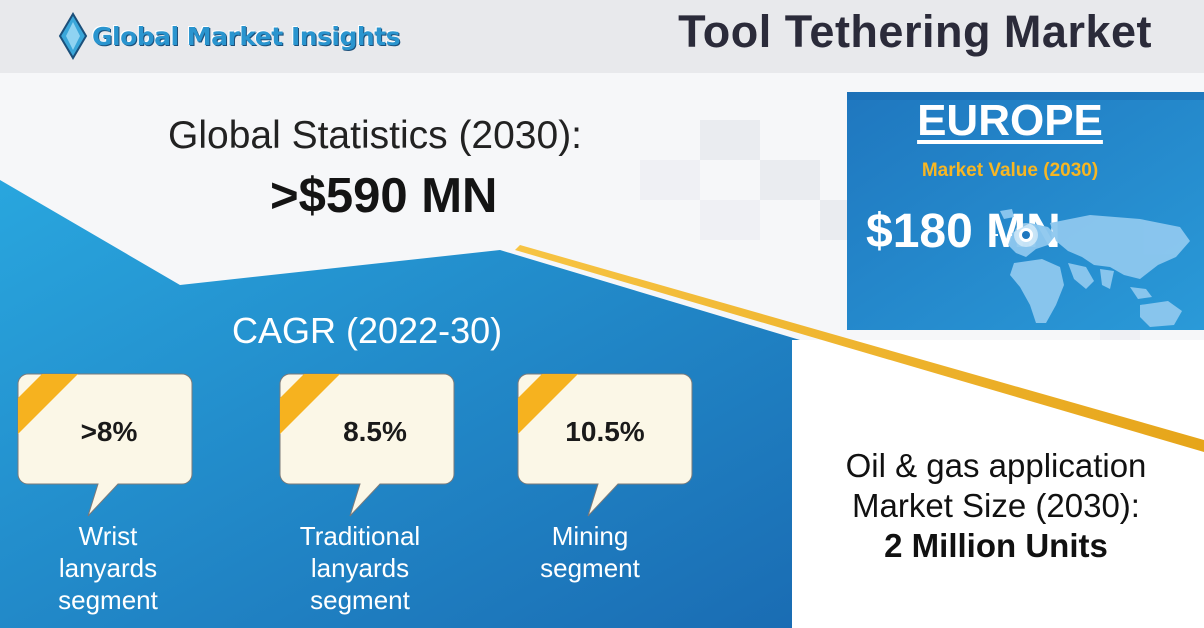 Image resolution: width=1204 pixels, height=628 pixels. What do you see at coordinates (246, 36) in the screenshot?
I see `brand-name: Global Market Insights` at bounding box center [246, 36].